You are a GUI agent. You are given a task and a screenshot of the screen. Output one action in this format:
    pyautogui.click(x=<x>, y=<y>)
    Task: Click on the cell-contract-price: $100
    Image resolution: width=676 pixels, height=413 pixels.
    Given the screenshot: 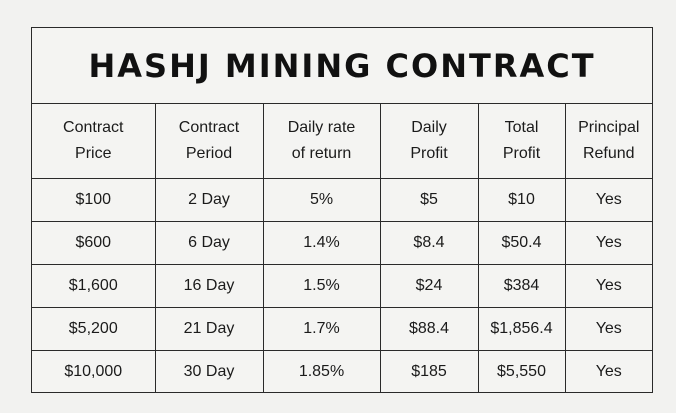 What is the action you would take?
    pyautogui.click(x=94, y=200)
    